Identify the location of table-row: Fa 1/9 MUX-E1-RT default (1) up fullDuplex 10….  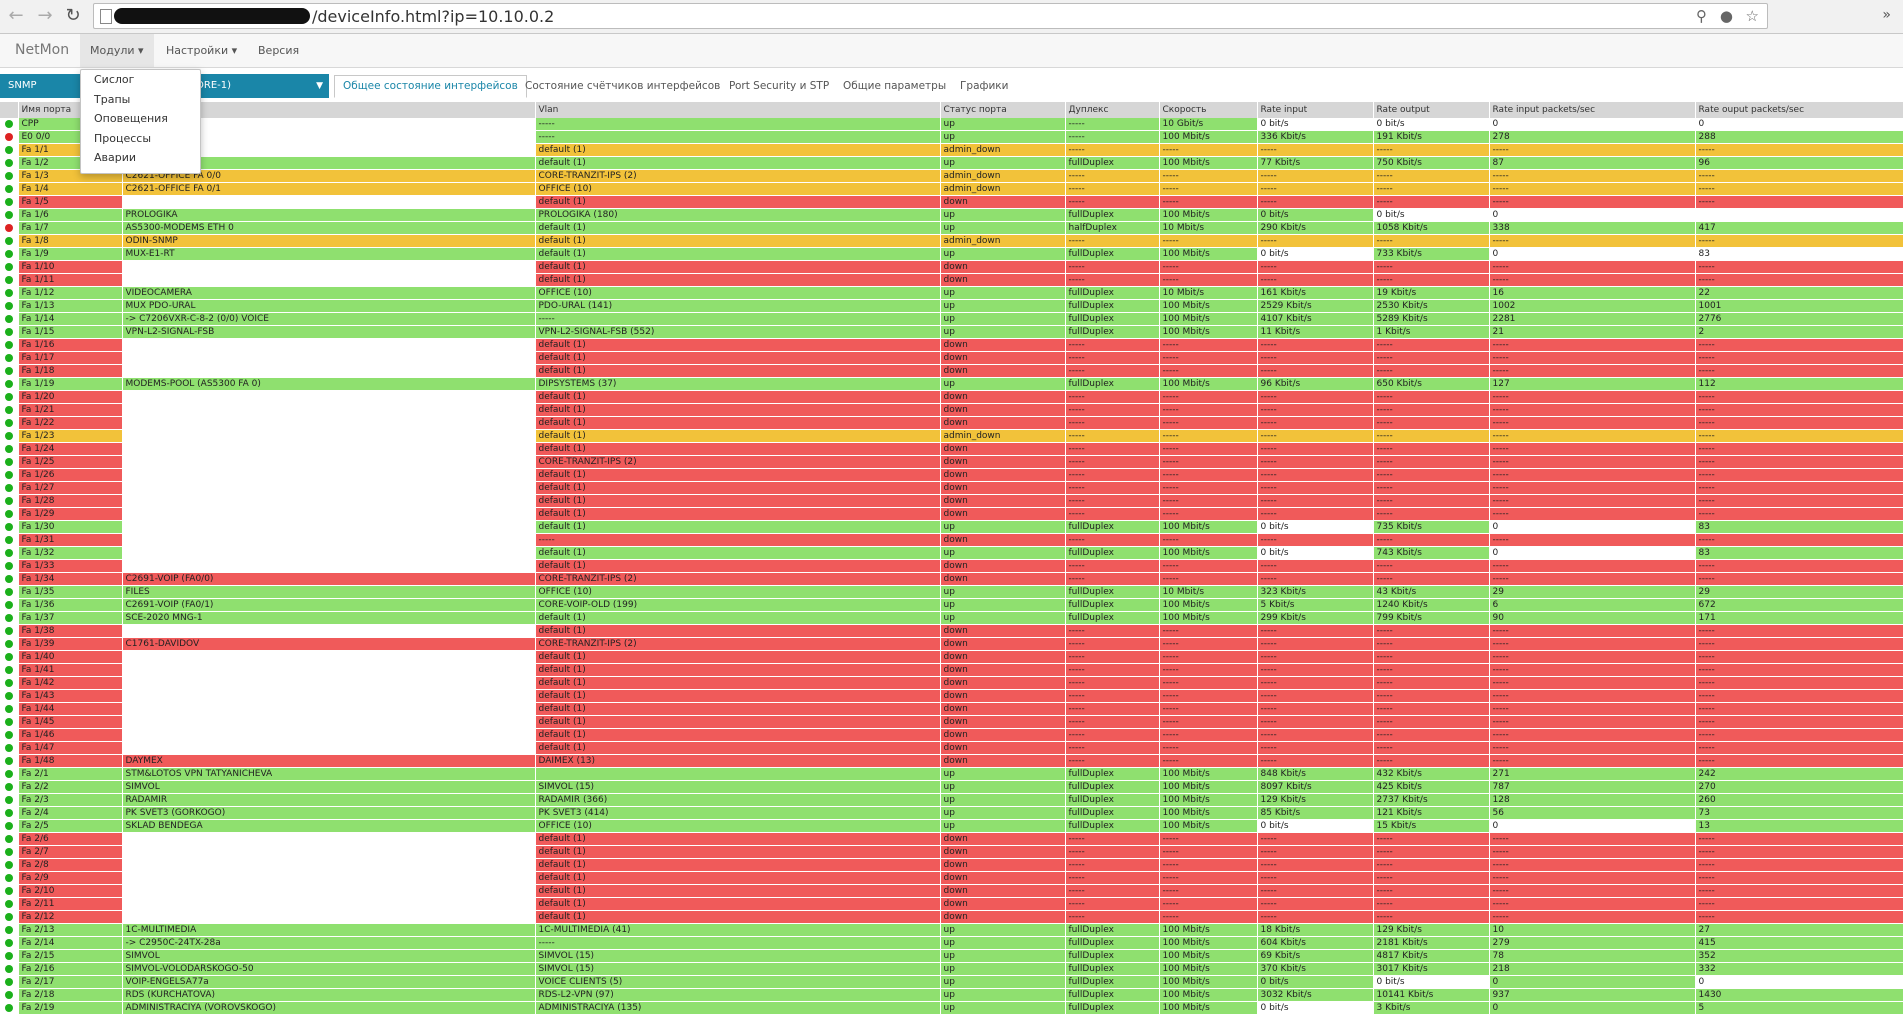
(951, 254).